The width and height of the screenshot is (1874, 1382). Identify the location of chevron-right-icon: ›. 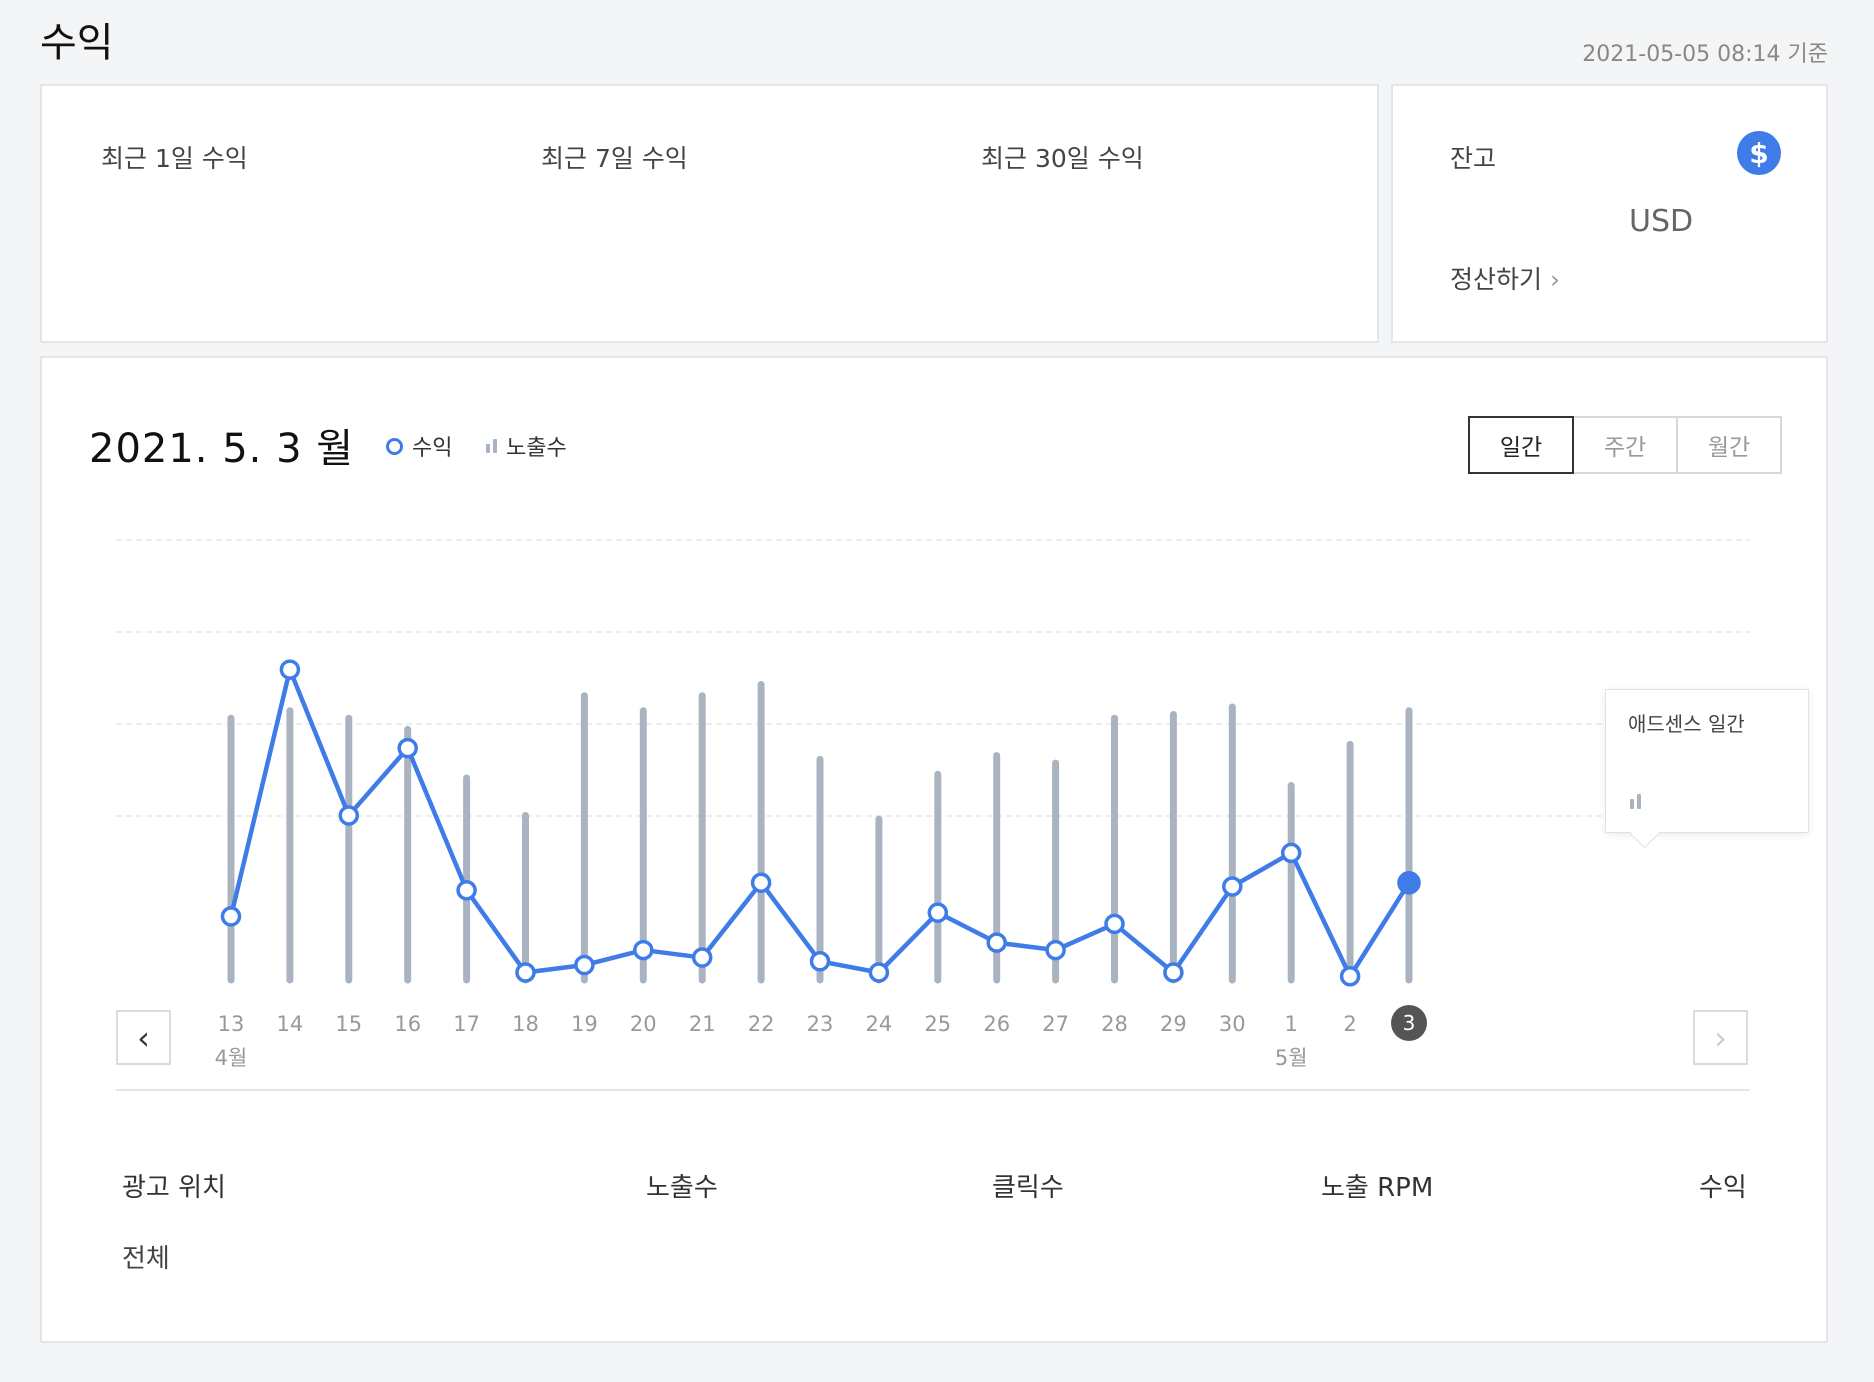
(1555, 279).